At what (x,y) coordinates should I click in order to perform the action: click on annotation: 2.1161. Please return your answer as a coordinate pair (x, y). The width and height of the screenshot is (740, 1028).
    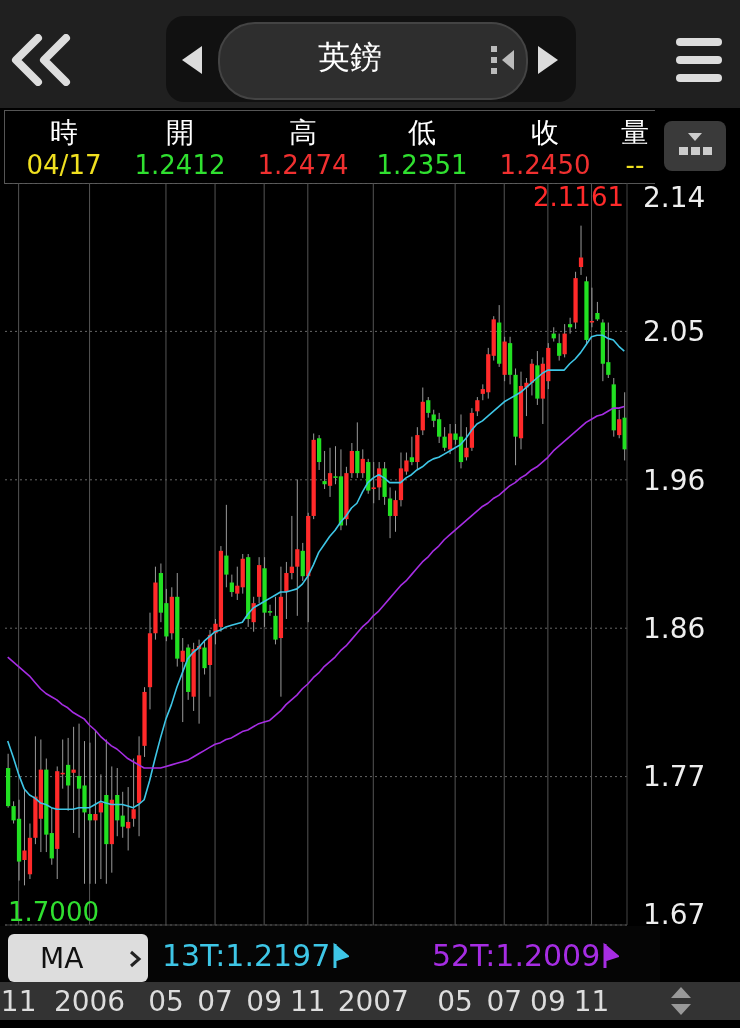
    Looking at the image, I should click on (578, 196).